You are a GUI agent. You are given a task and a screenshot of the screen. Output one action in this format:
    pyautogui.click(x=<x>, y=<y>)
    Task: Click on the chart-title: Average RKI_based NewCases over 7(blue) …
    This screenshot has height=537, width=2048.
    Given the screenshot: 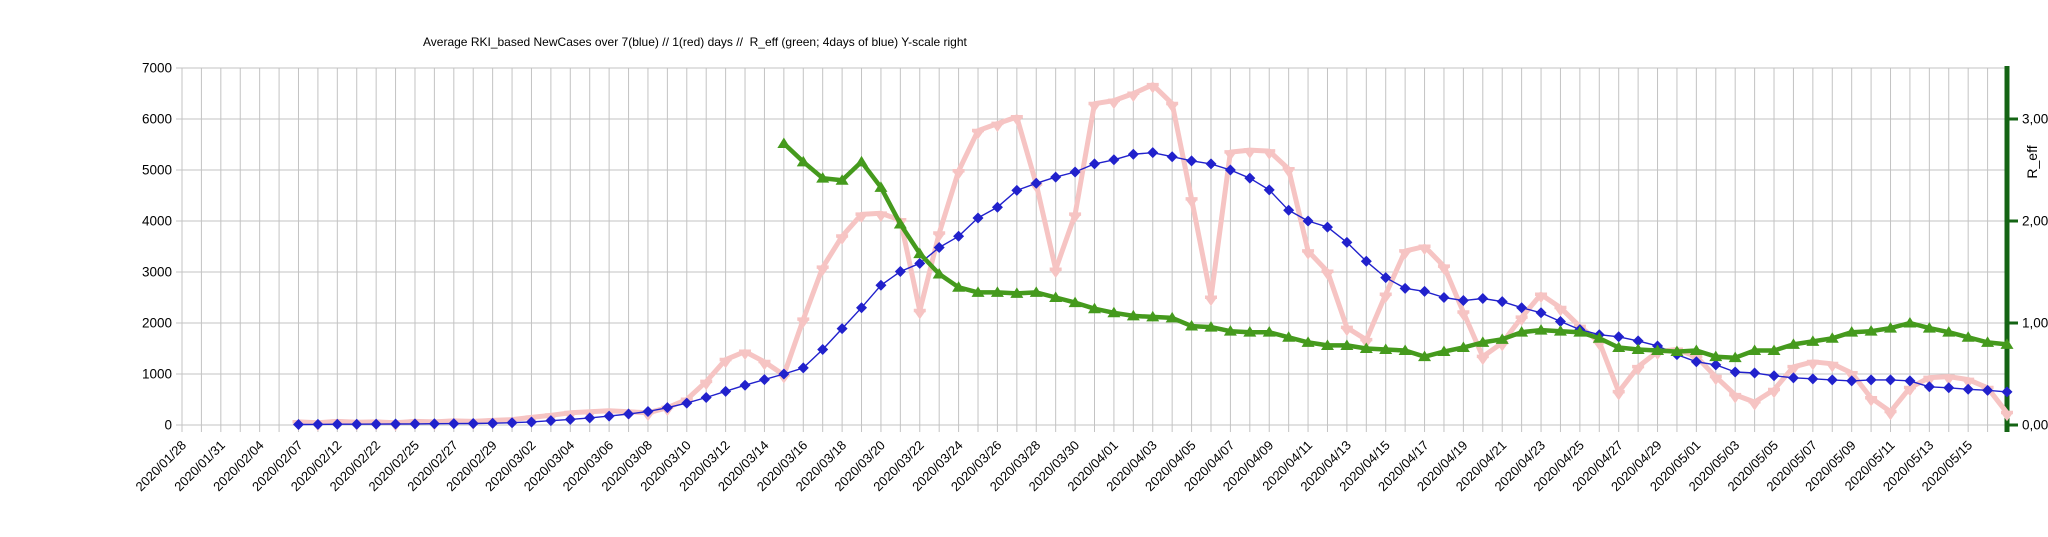 What is the action you would take?
    pyautogui.click(x=695, y=42)
    